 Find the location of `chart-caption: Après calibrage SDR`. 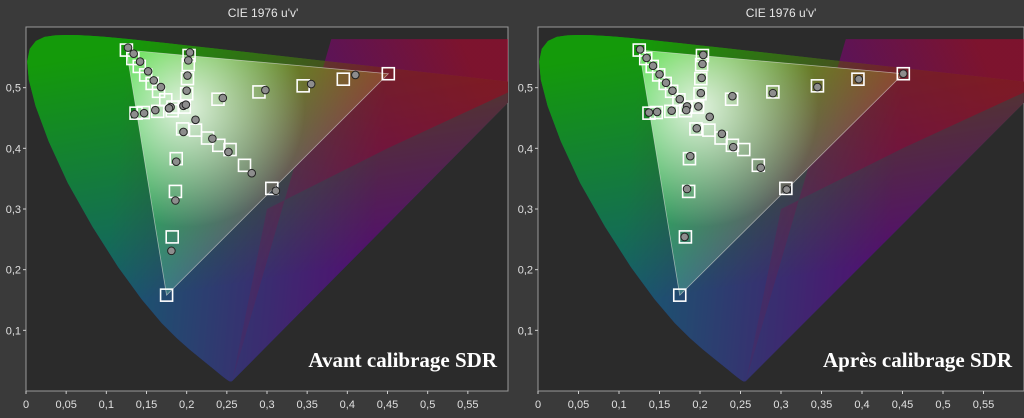

chart-caption: Après calibrage SDR is located at coordinates (918, 360).